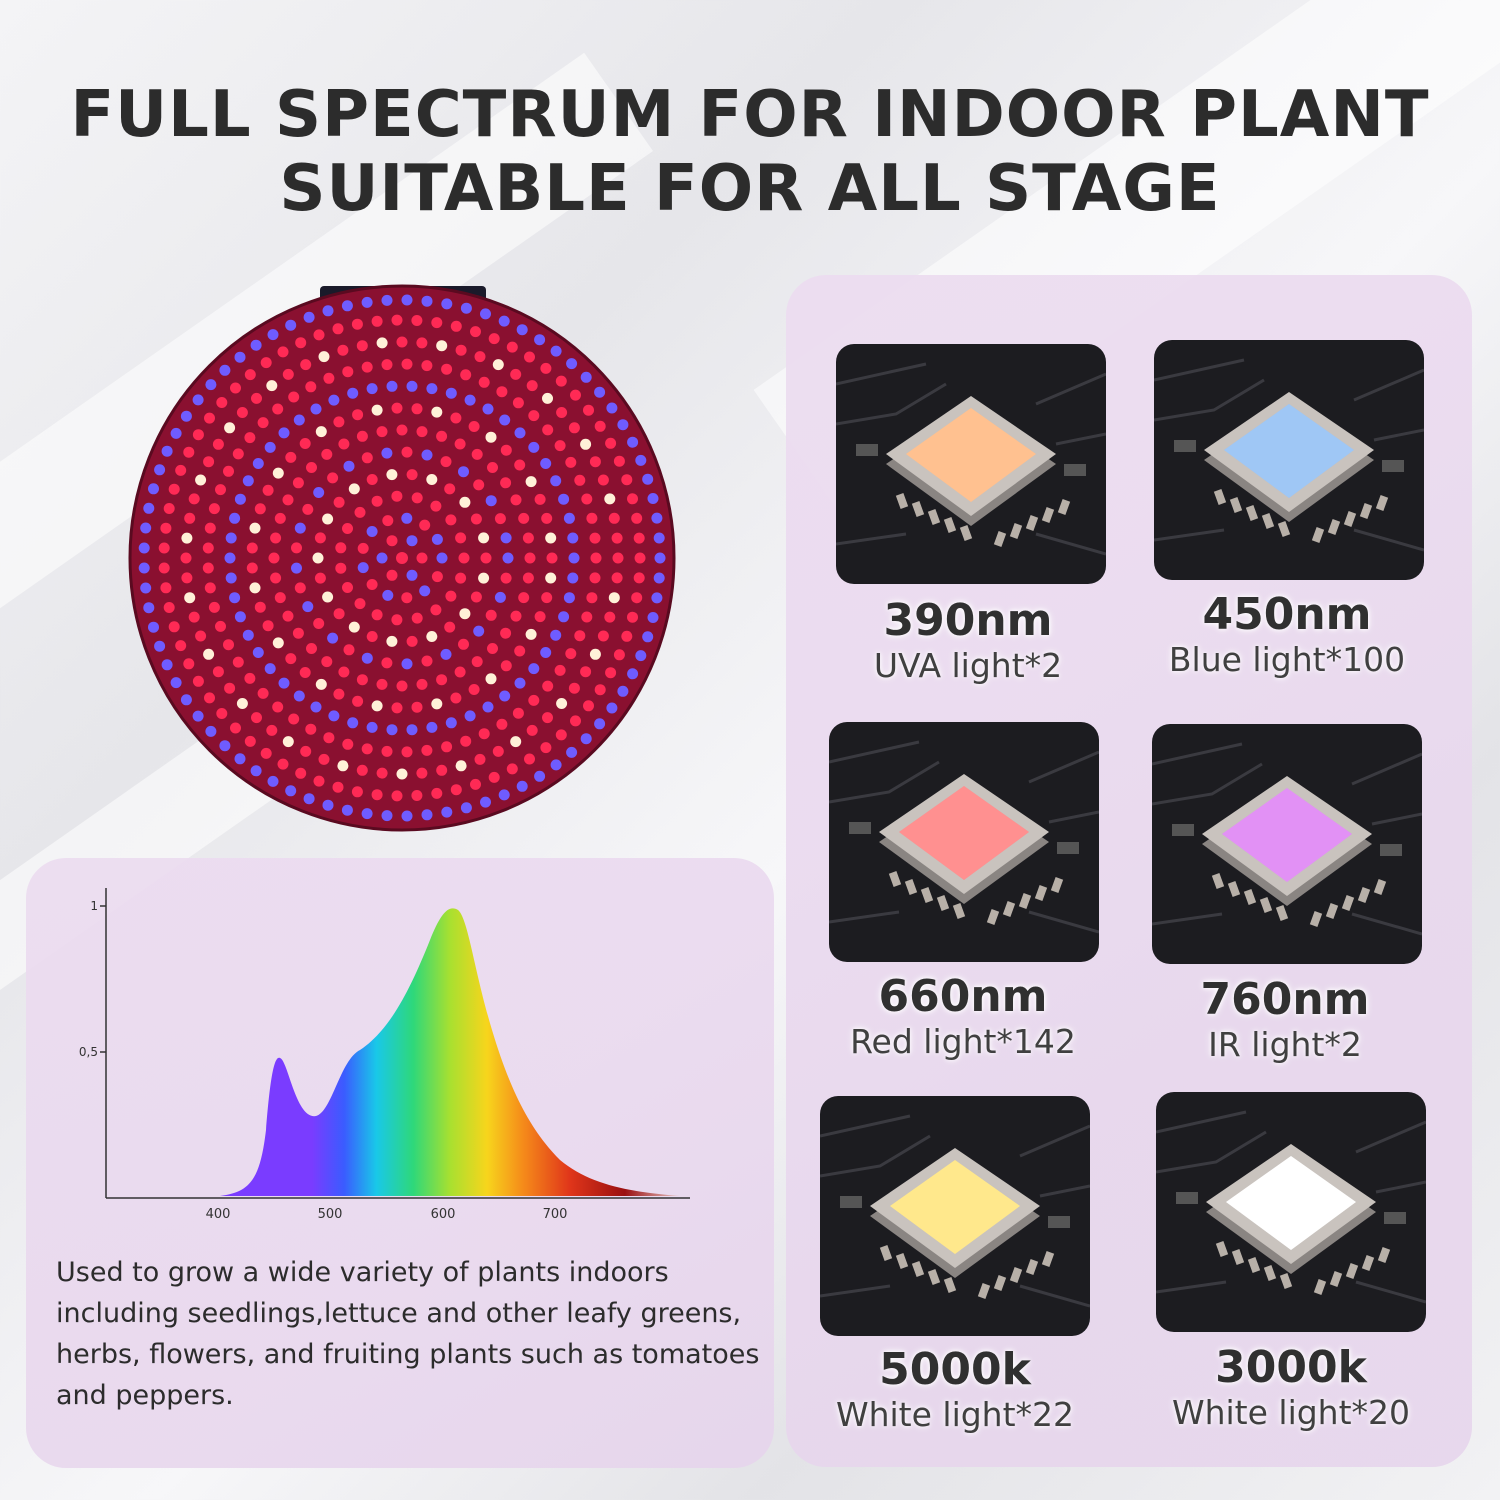  What do you see at coordinates (1287, 635) in the screenshot?
I see `light-label-blue: 450nm Blue light*100` at bounding box center [1287, 635].